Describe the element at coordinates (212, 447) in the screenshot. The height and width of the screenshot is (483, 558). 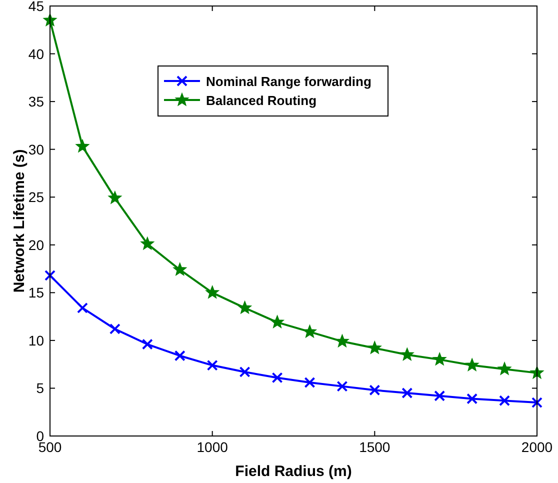
I see `x-tick-label: 1000` at that location.